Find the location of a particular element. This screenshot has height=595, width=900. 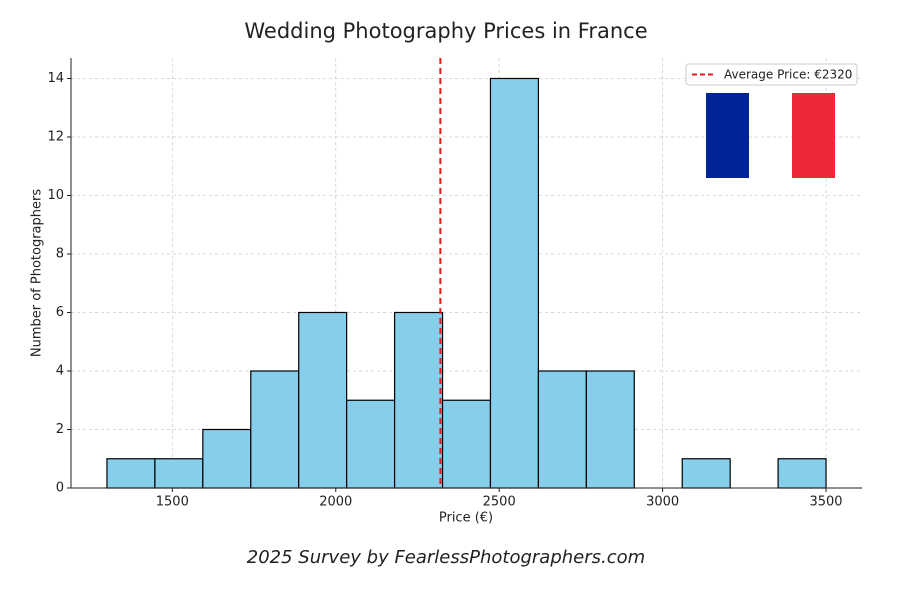

y-tick-label: 10 is located at coordinates (55, 195).